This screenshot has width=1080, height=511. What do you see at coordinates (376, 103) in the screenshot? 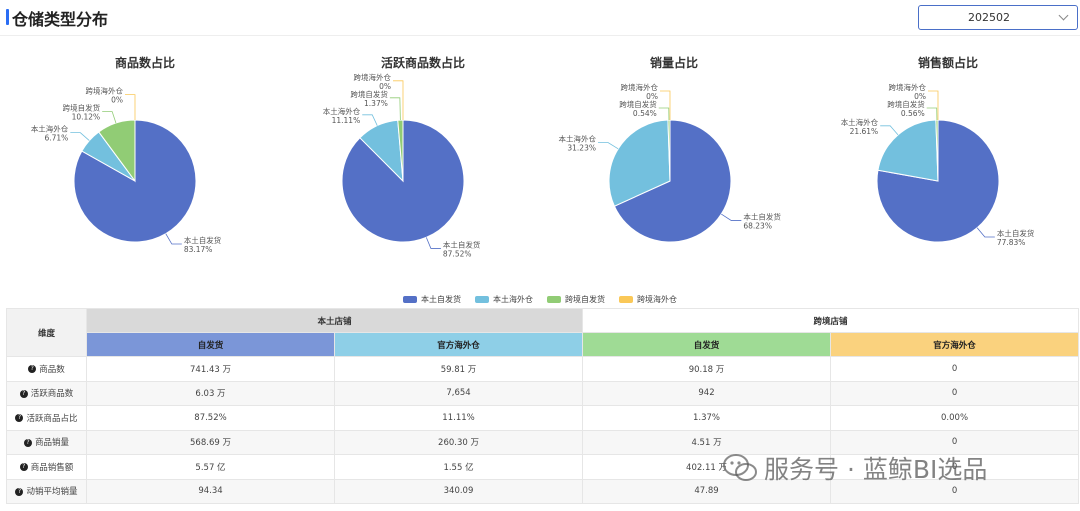
I see `slice-label-value: 1.37%` at bounding box center [376, 103].